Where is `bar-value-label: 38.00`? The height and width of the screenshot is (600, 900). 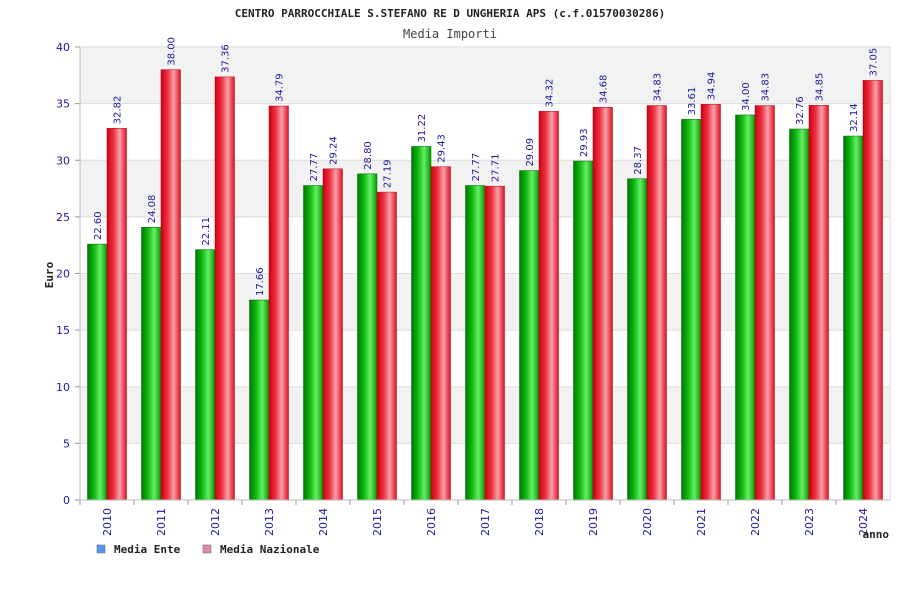 bar-value-label: 38.00 is located at coordinates (172, 51).